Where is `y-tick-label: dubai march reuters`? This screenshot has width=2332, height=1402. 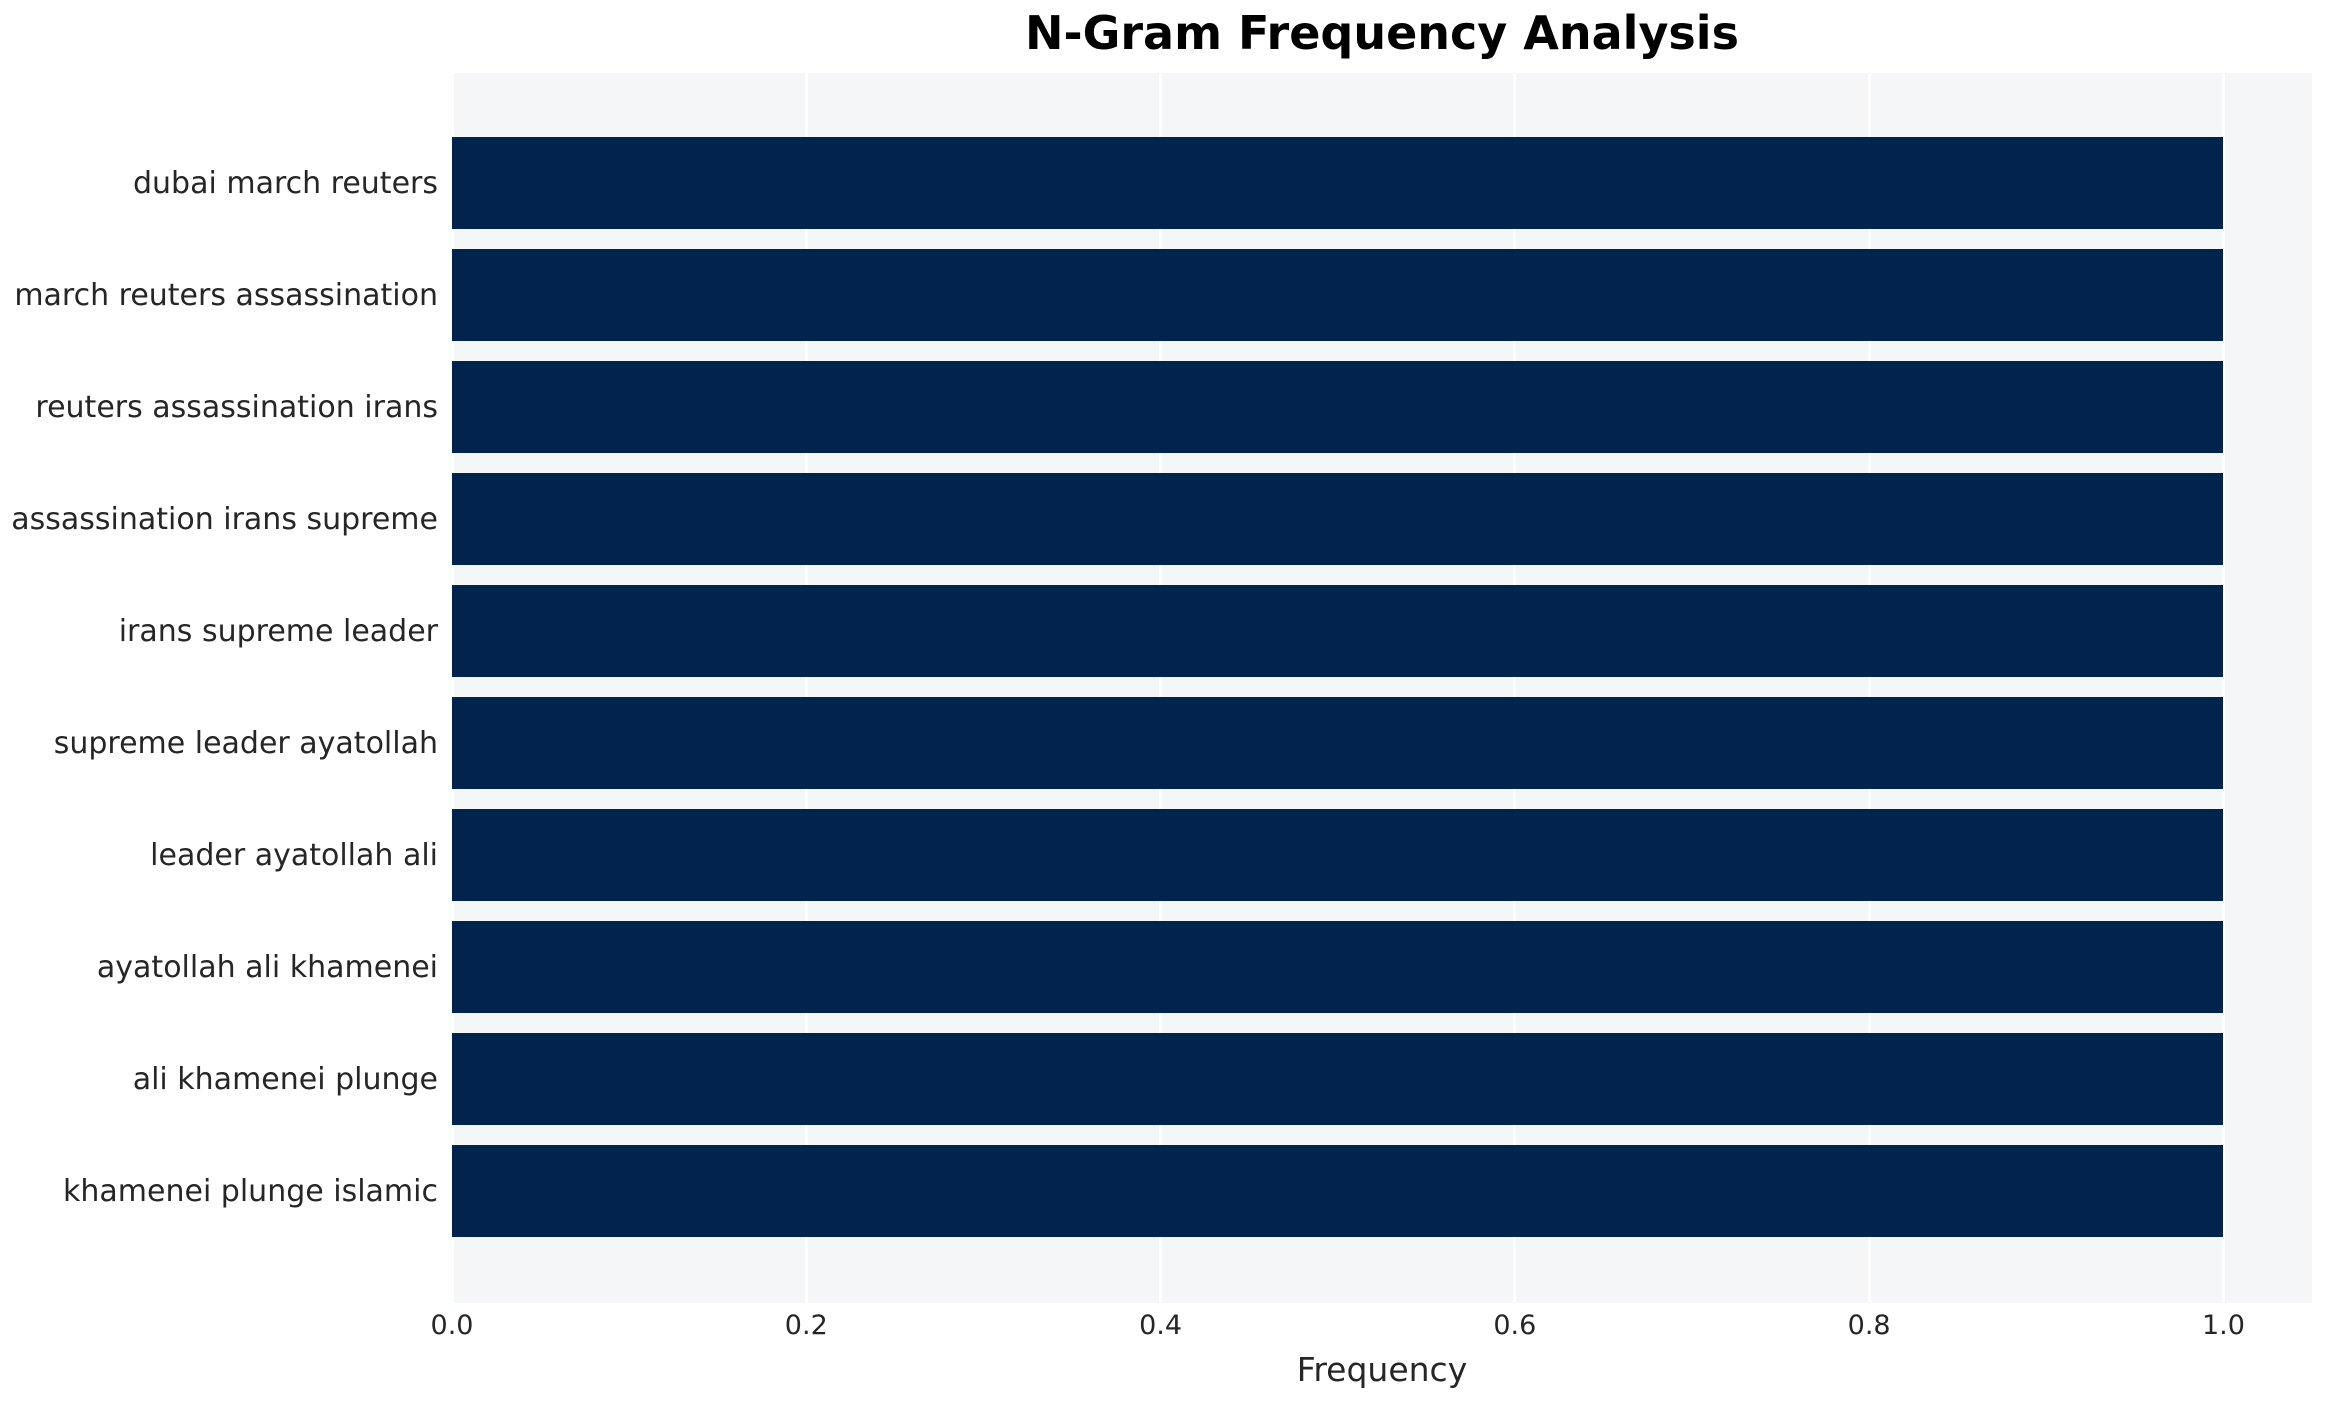
y-tick-label: dubai march reuters is located at coordinates (285, 183).